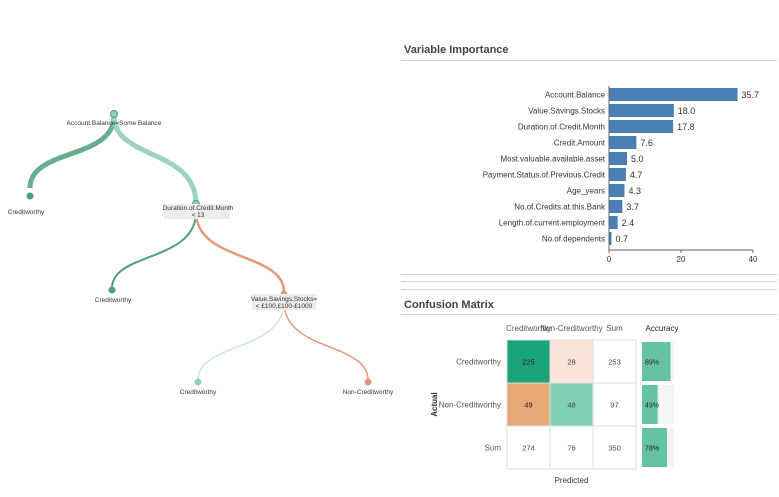 The image size is (779, 497). Describe the element at coordinates (113, 300) in the screenshot. I see `tree-label-creditworthy-2: Creditworthy` at that location.